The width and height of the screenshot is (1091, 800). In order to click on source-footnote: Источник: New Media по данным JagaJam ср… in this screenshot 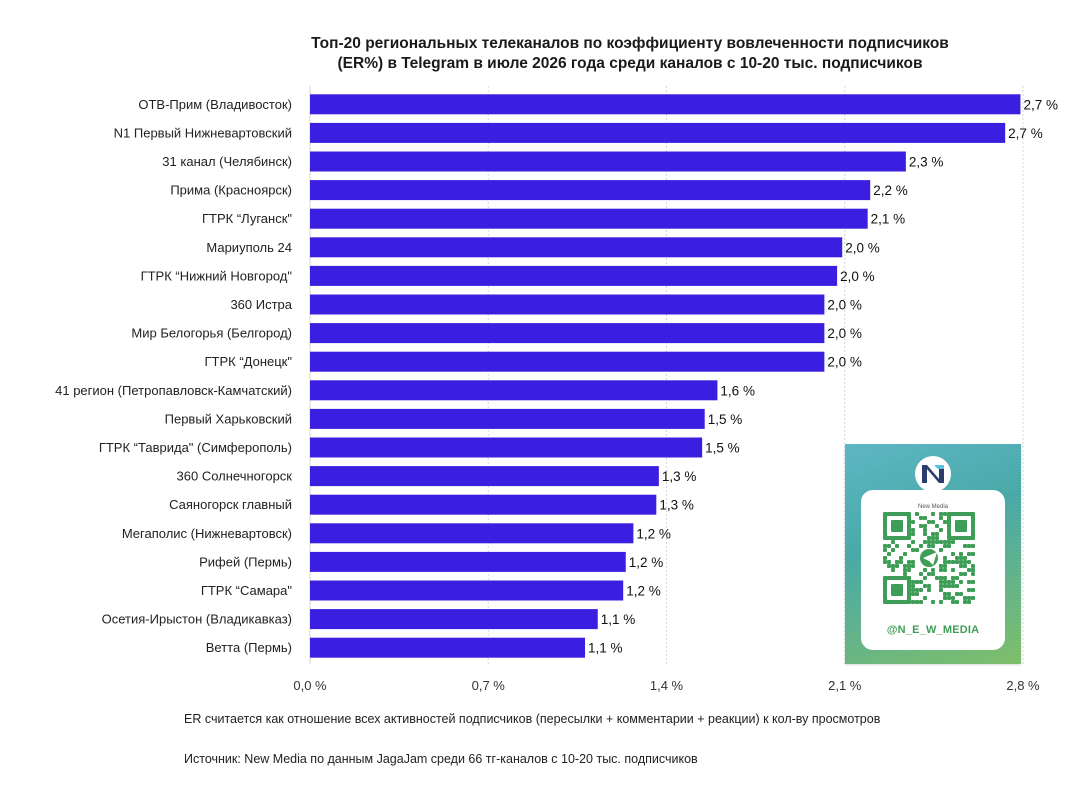, I will do `click(441, 759)`.